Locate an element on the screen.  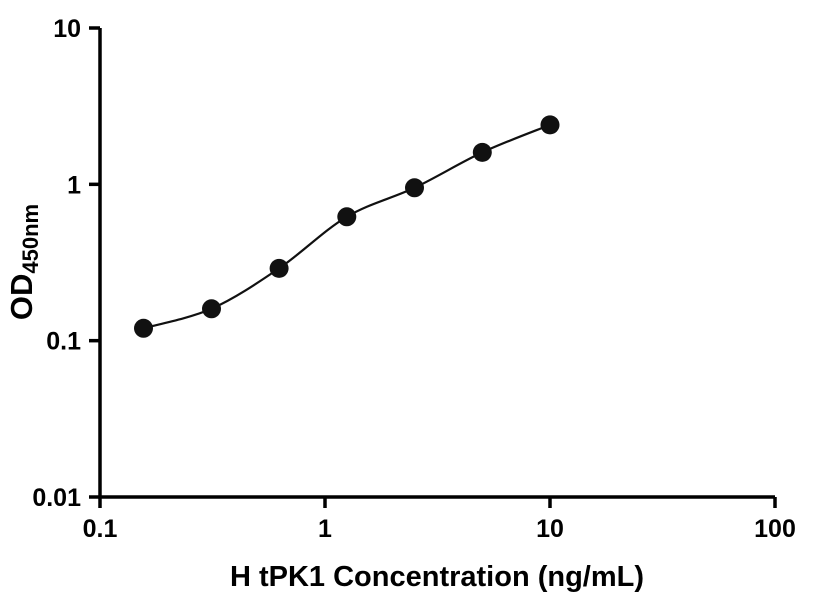
y-tick-label: 10 is located at coordinates (67, 29).